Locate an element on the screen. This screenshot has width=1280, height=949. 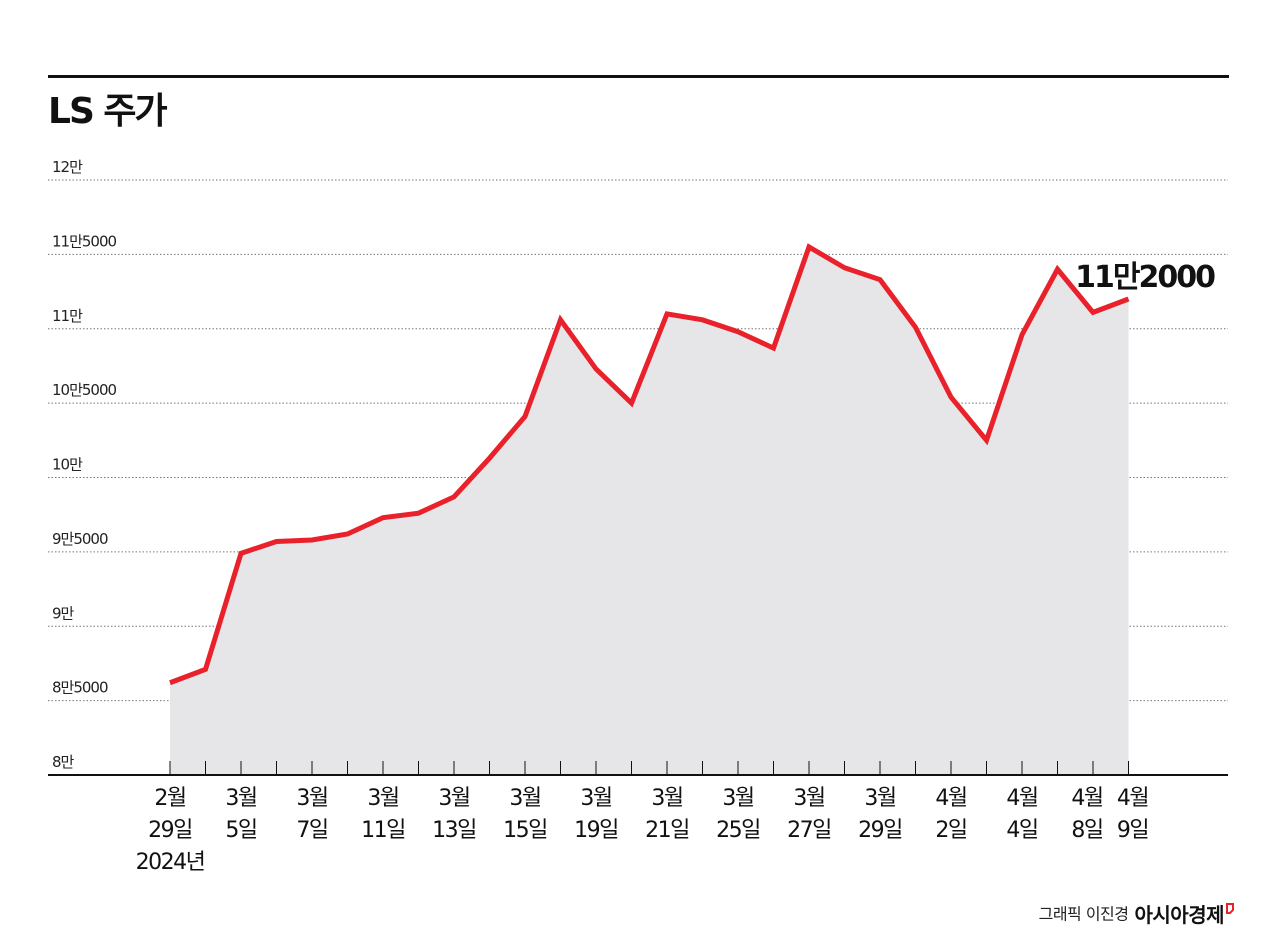
x-tick-label: 3월 19일 is located at coordinates (596, 814).